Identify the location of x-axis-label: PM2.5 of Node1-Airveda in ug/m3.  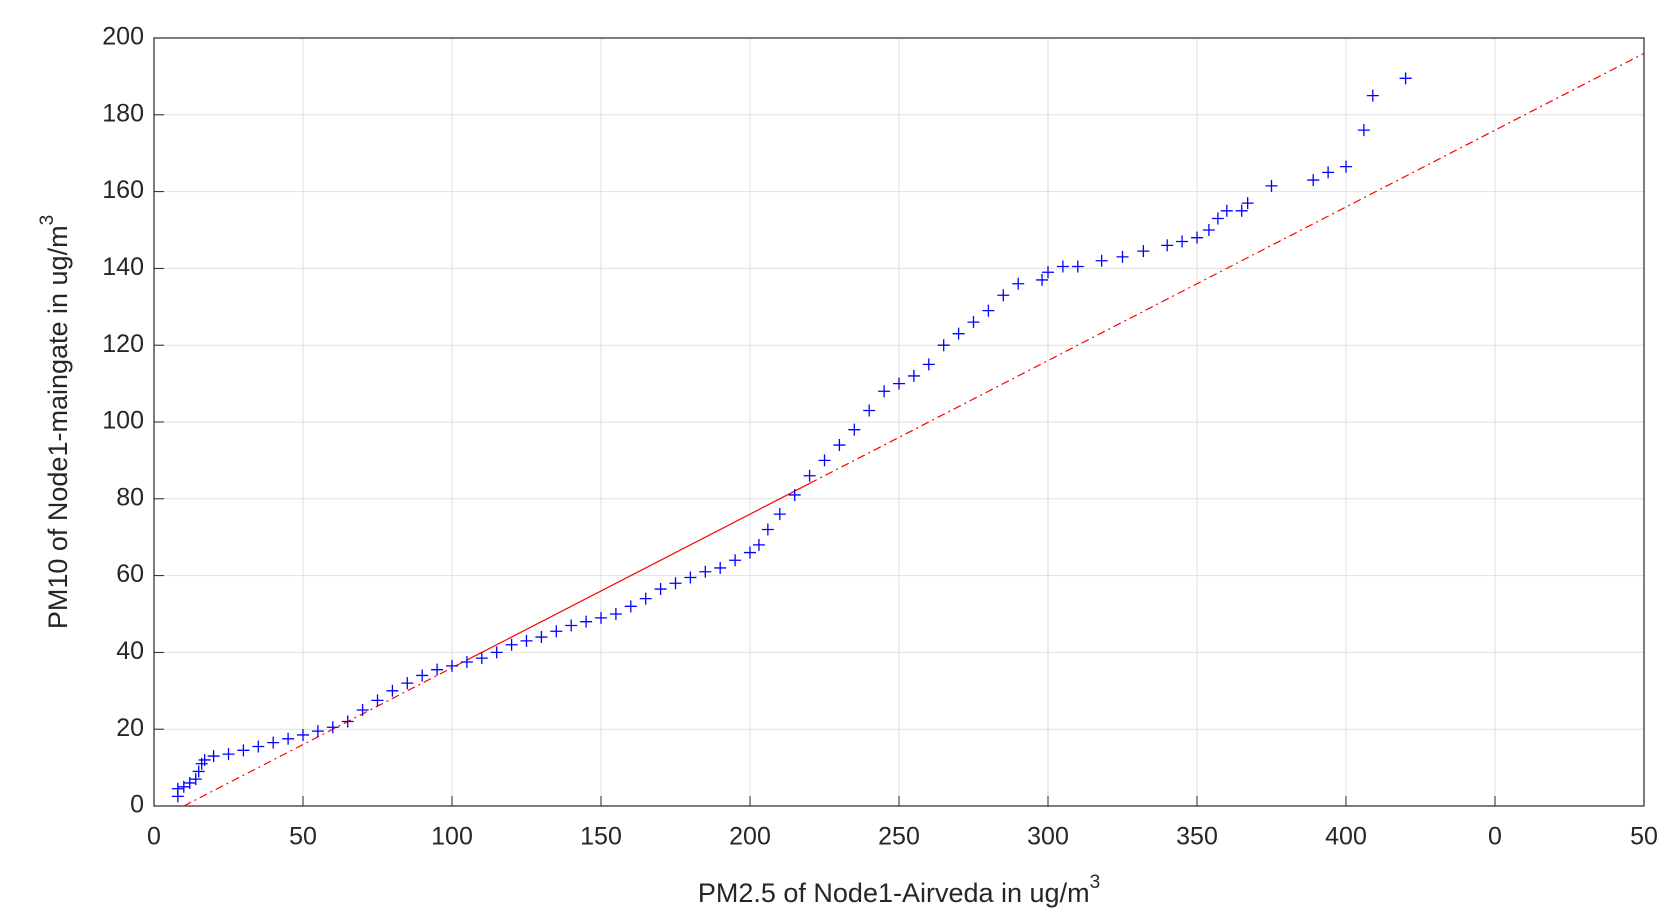
(899, 890).